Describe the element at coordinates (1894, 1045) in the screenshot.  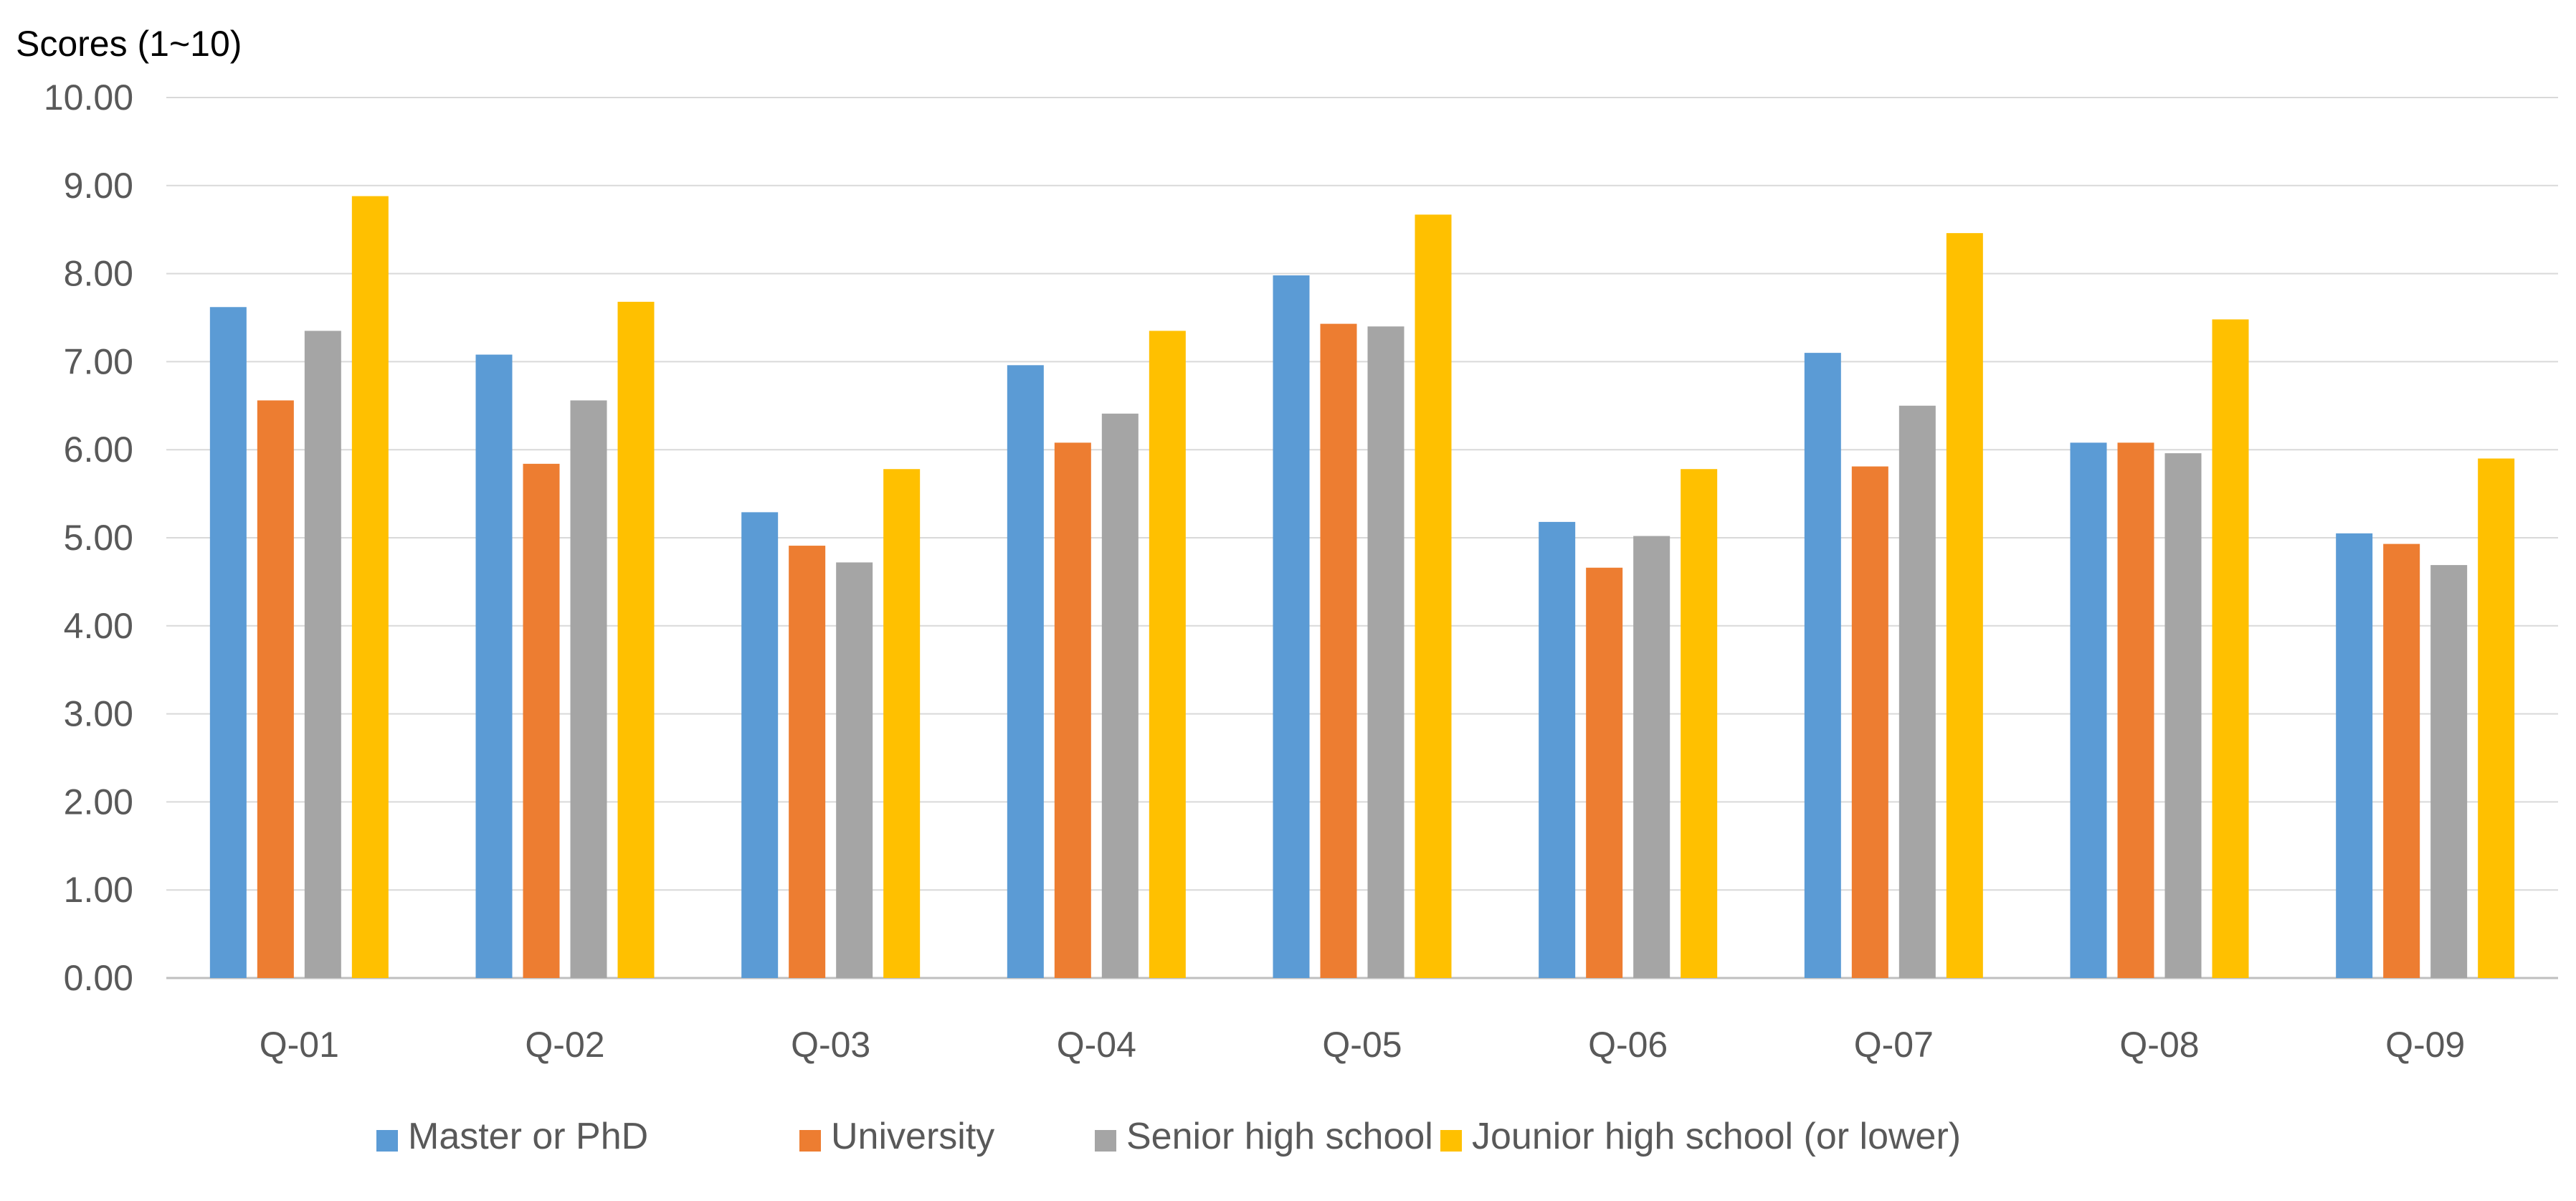
I see `x-tick-label: Q-07` at that location.